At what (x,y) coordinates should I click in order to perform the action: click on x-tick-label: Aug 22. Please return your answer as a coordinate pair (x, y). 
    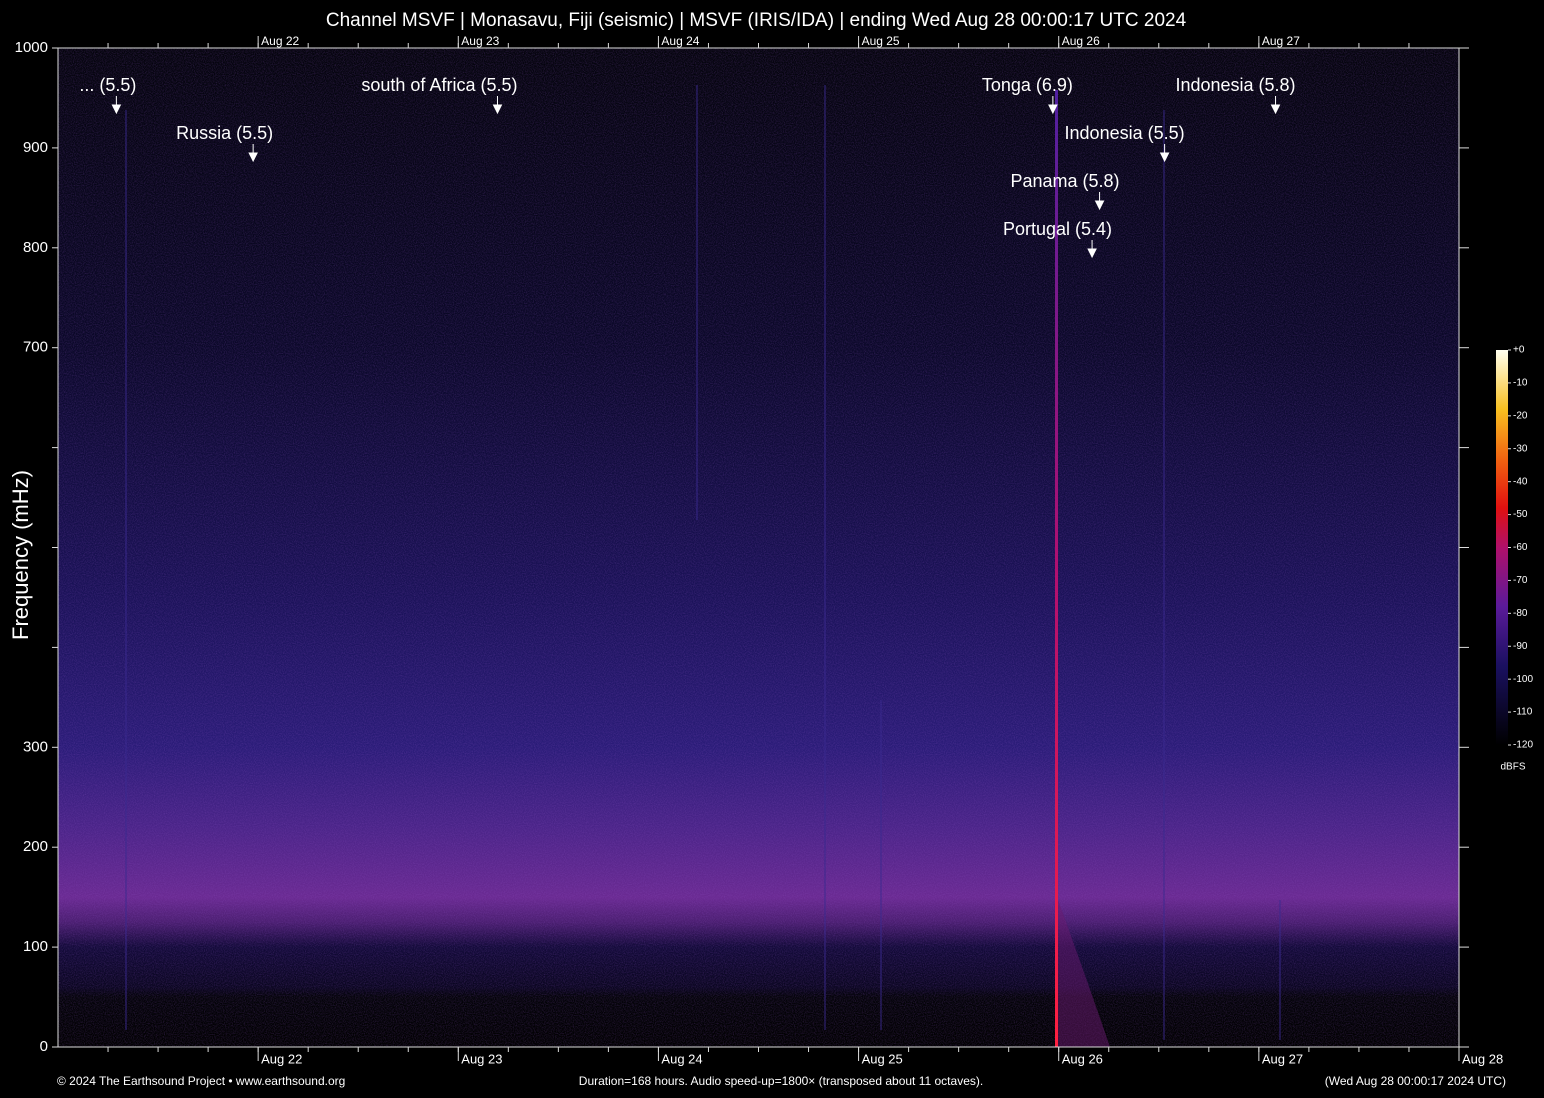
    Looking at the image, I should click on (281, 1058).